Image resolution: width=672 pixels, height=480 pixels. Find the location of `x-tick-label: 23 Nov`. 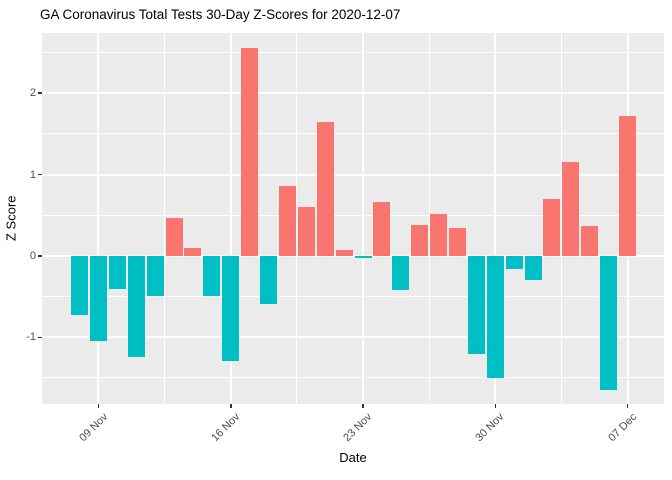

x-tick-label: 23 Nov is located at coordinates (358, 428).